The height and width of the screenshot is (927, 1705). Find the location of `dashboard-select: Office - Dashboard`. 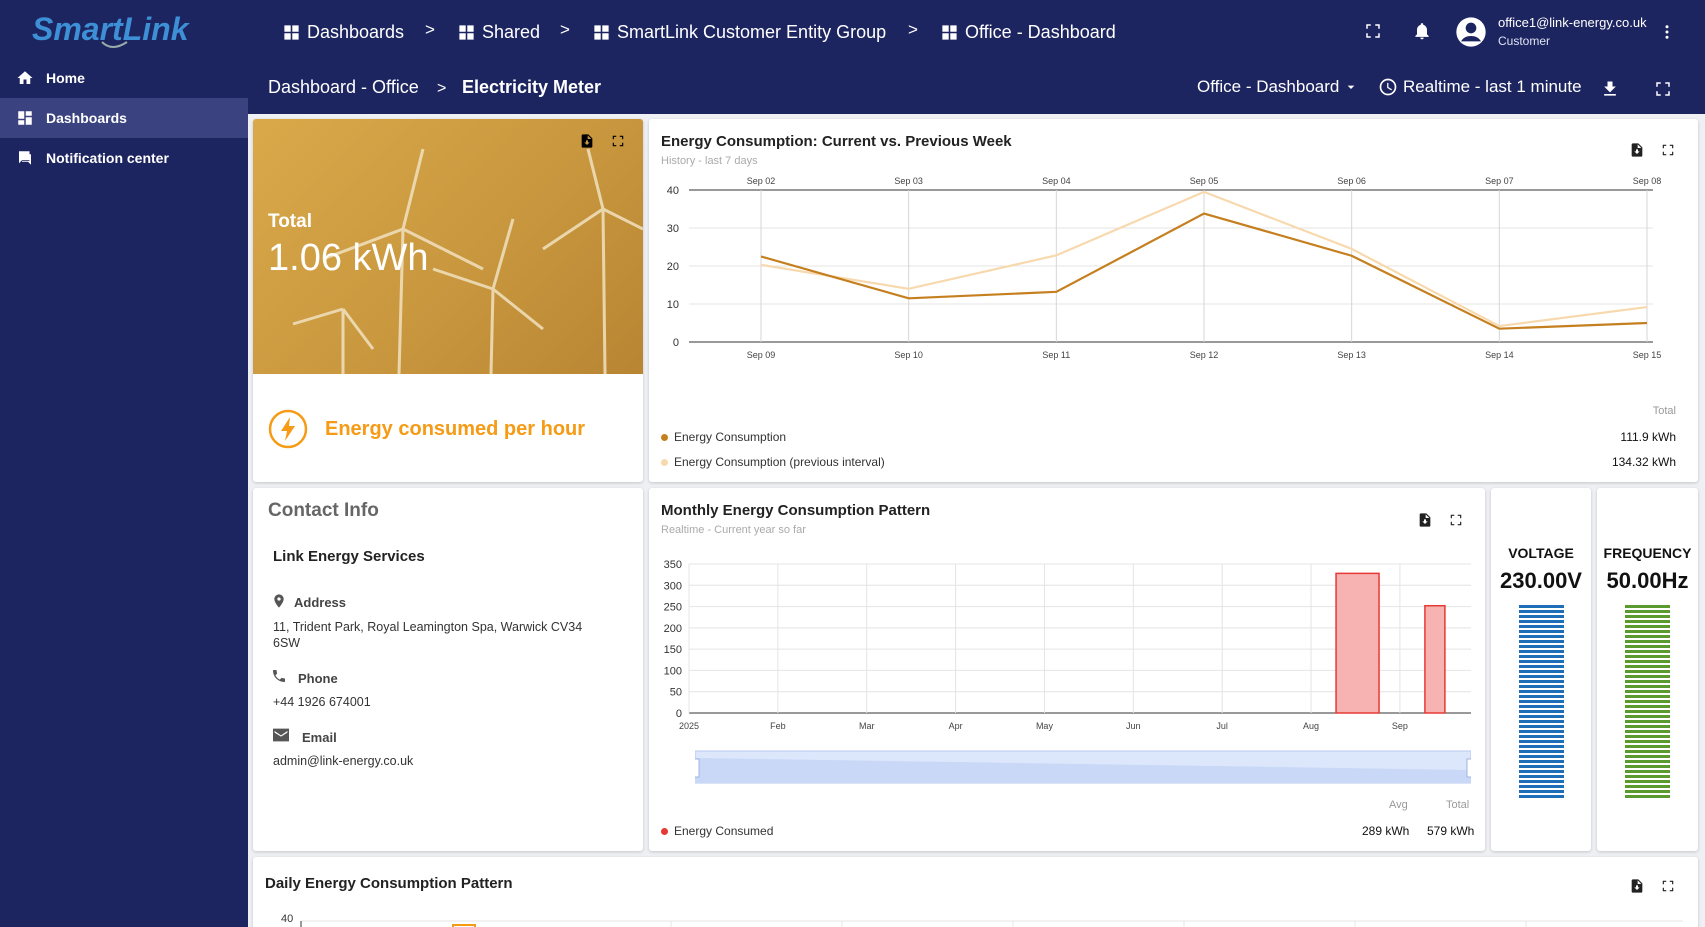

dashboard-select: Office - Dashboard is located at coordinates (1278, 87).